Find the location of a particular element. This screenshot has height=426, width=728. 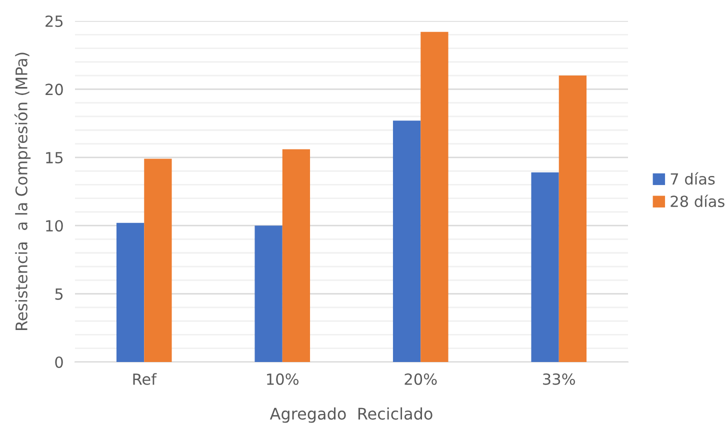

y-axis-title: Resistencia a la Compresión (MPa) is located at coordinates (22, 191).